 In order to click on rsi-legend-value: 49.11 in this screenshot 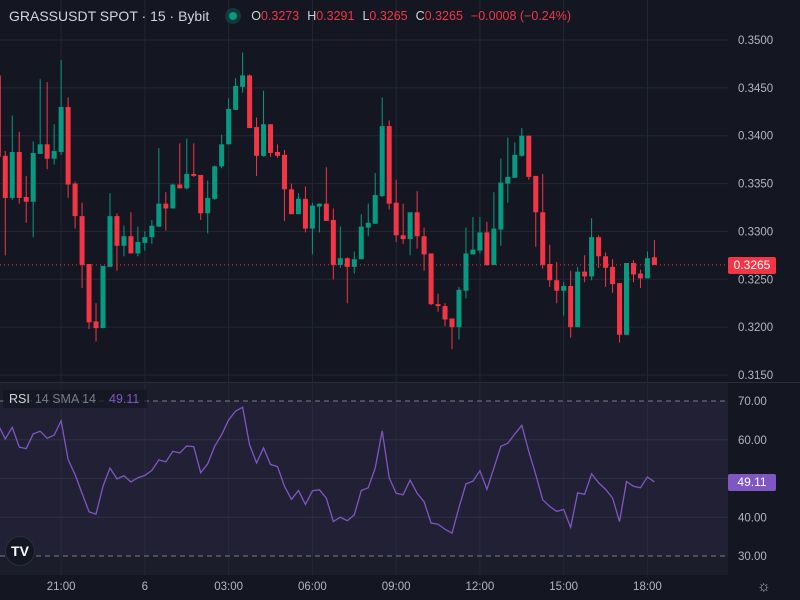, I will do `click(124, 399)`.